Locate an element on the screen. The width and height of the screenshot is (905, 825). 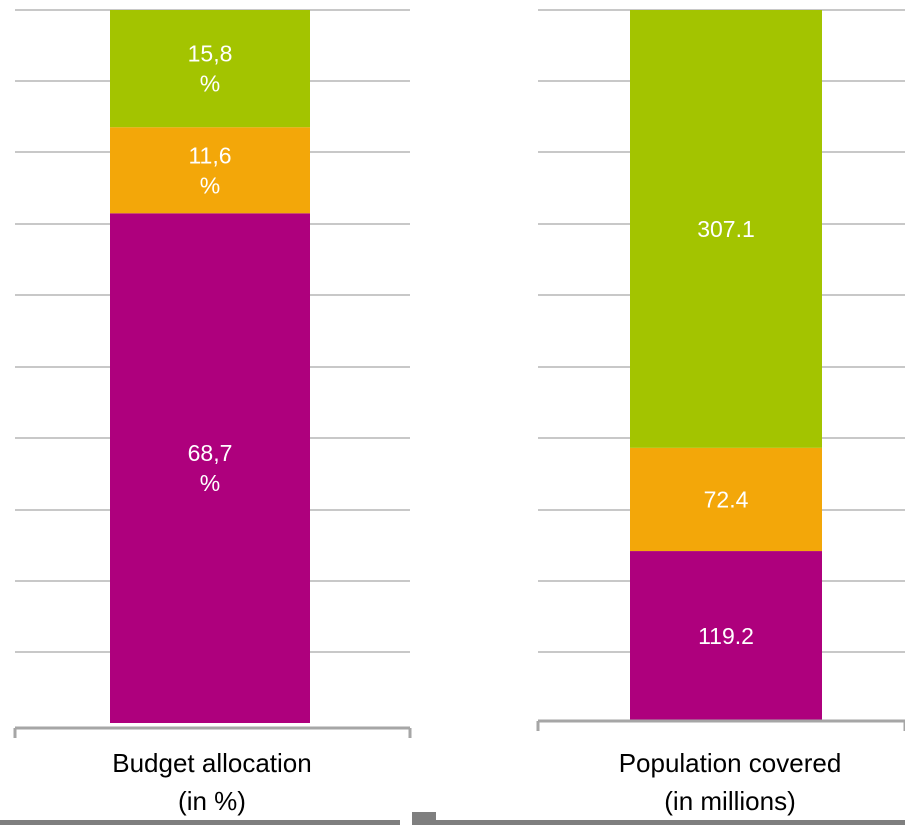
bottom-divider-left is located at coordinates (200, 822).